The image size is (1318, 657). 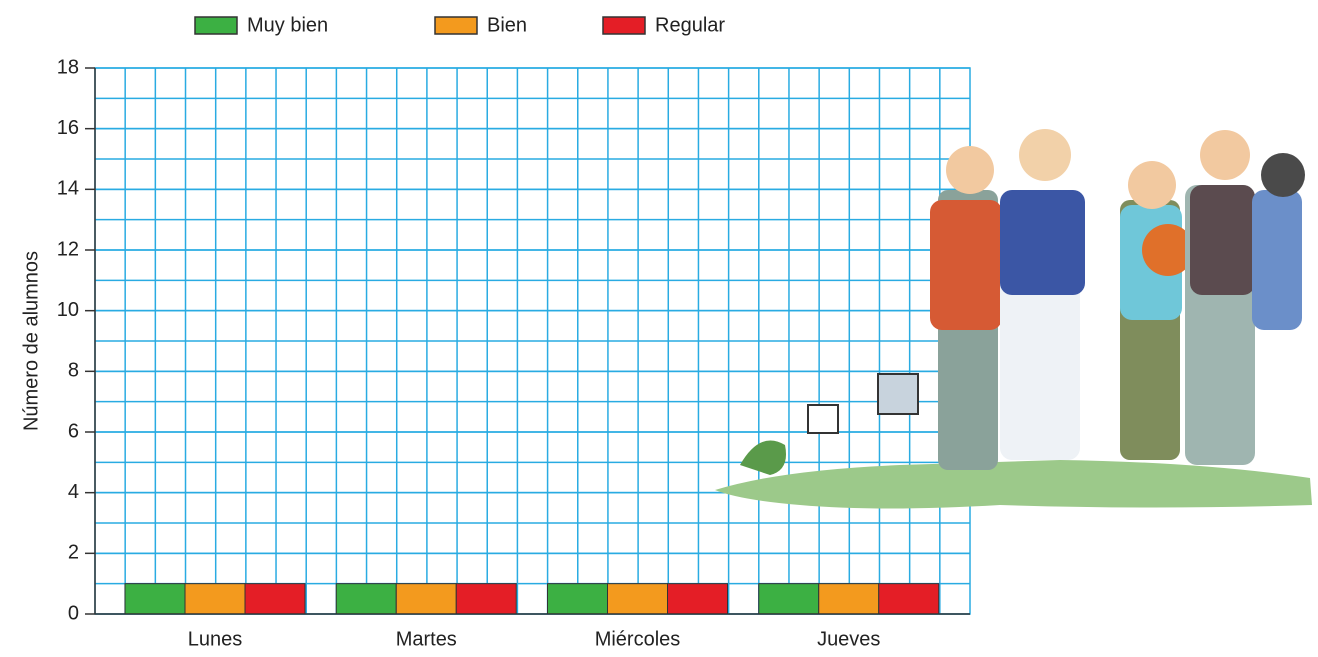 I want to click on y-tick-label: 4, so click(x=73, y=492).